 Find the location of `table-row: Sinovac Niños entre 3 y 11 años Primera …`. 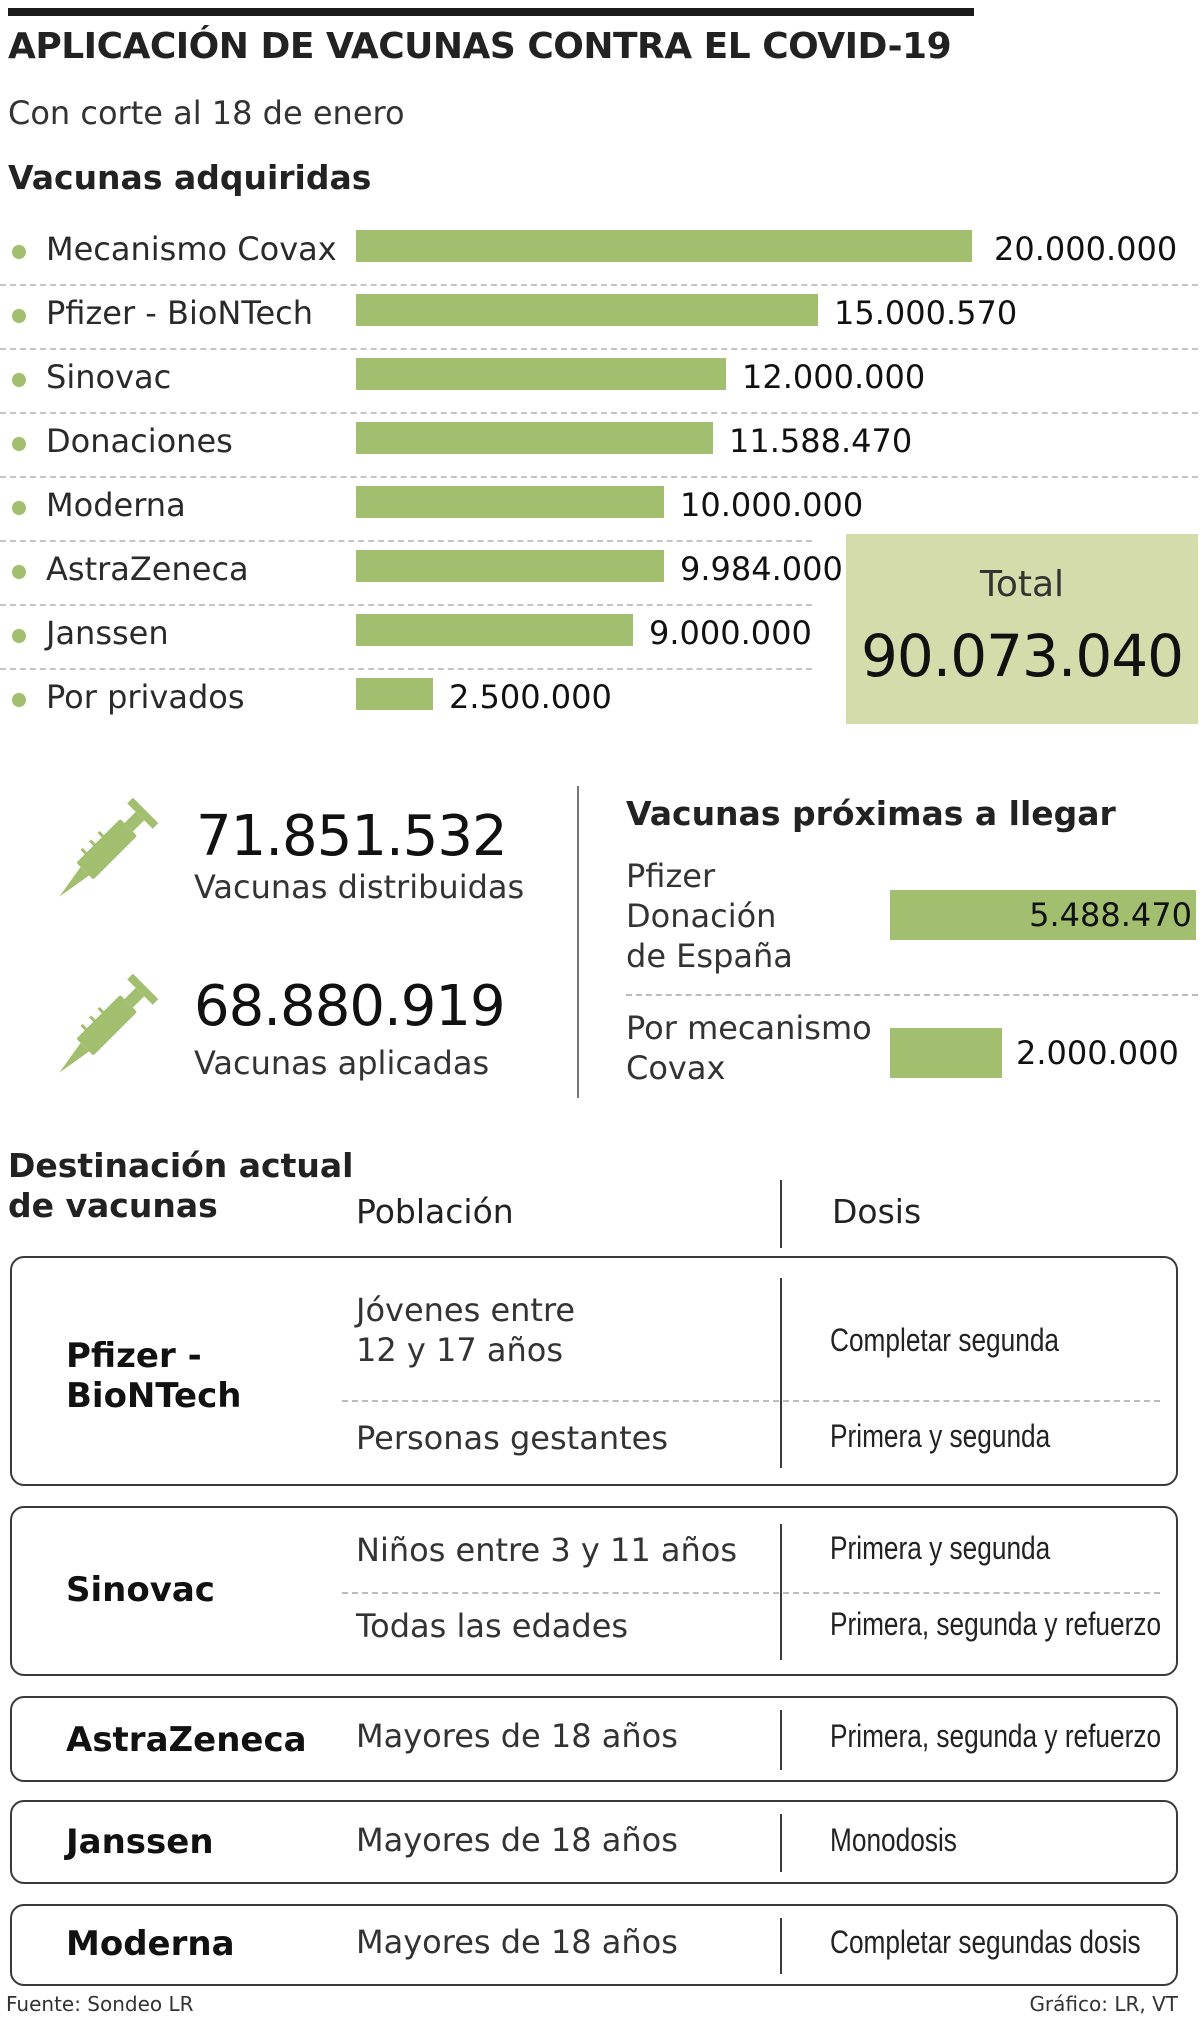

table-row: Sinovac Niños entre 3 y 11 años Primera … is located at coordinates (594, 1591).